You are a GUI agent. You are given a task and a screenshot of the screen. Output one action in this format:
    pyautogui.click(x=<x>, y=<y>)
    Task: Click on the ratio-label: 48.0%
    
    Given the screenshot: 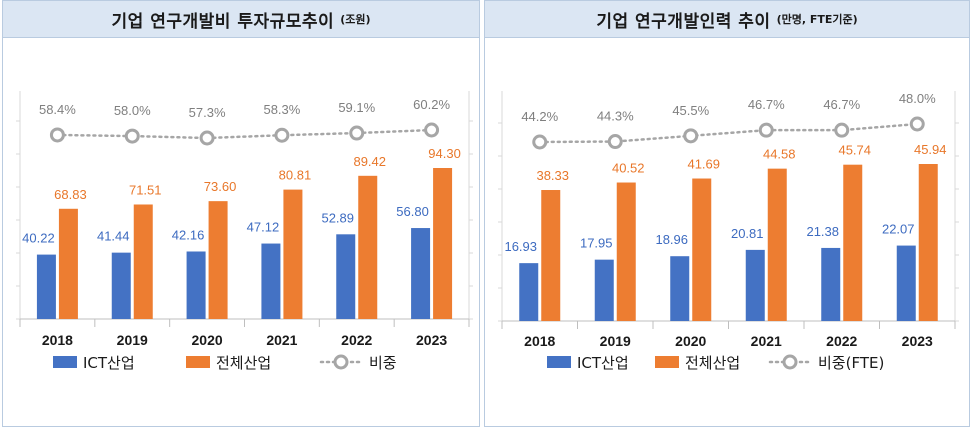 What is the action you would take?
    pyautogui.click(x=917, y=98)
    